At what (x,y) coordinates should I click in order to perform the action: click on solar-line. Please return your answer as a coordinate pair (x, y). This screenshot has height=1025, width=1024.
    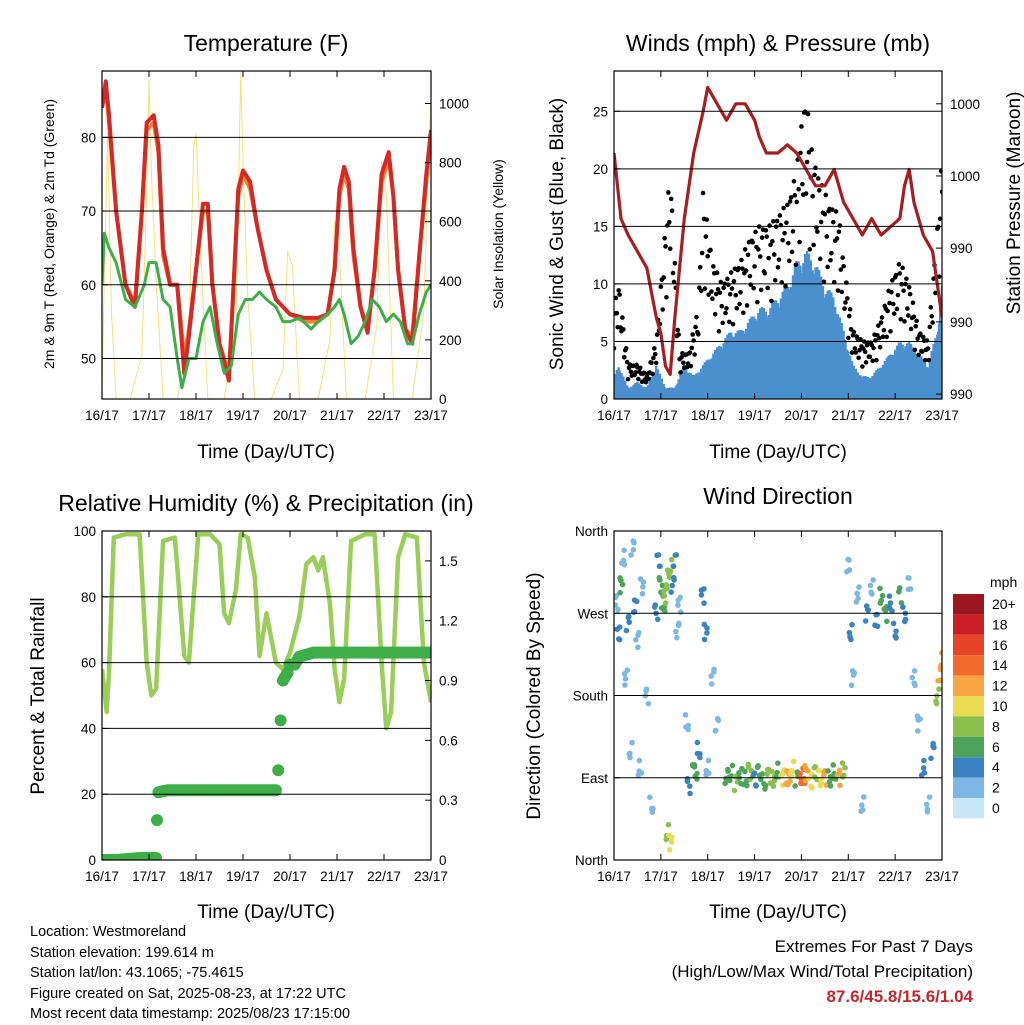
    Looking at the image, I should click on (266, 236).